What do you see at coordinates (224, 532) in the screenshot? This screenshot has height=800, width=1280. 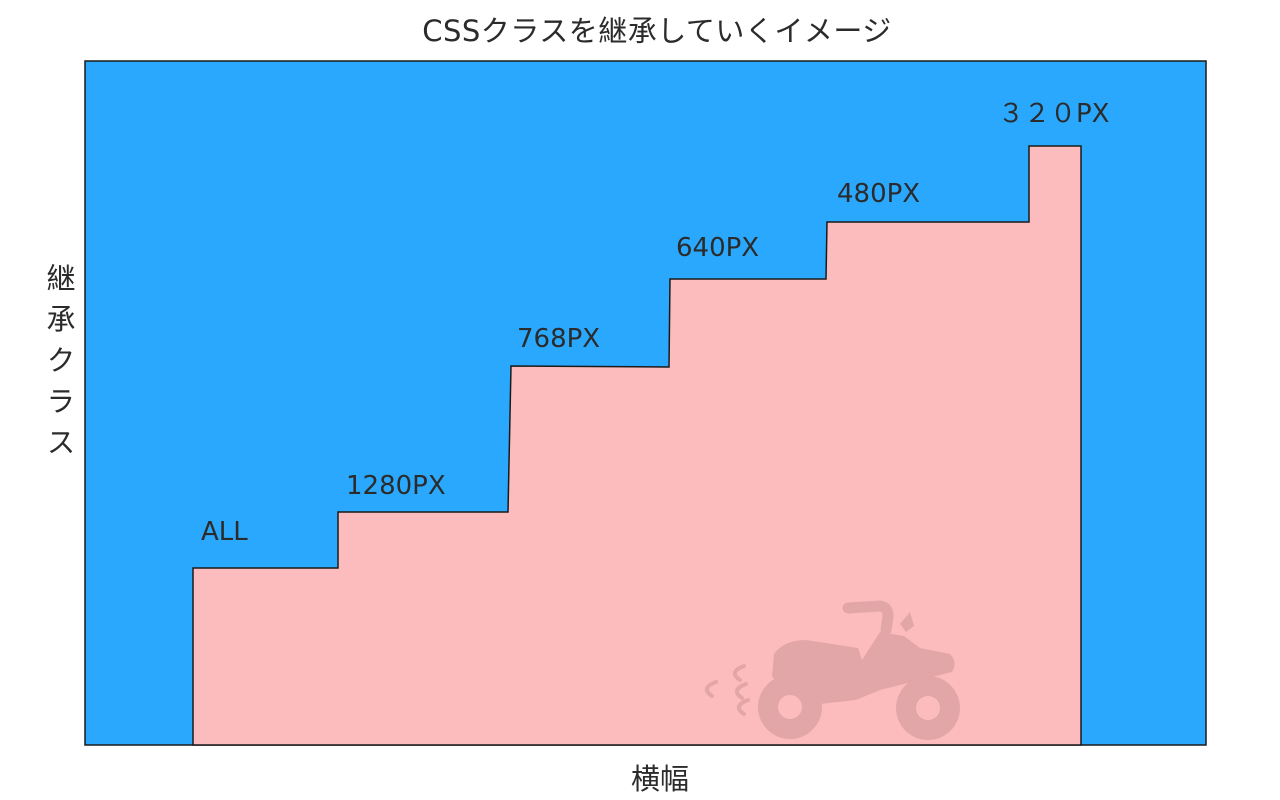 I see `step-label-all: ALL` at bounding box center [224, 532].